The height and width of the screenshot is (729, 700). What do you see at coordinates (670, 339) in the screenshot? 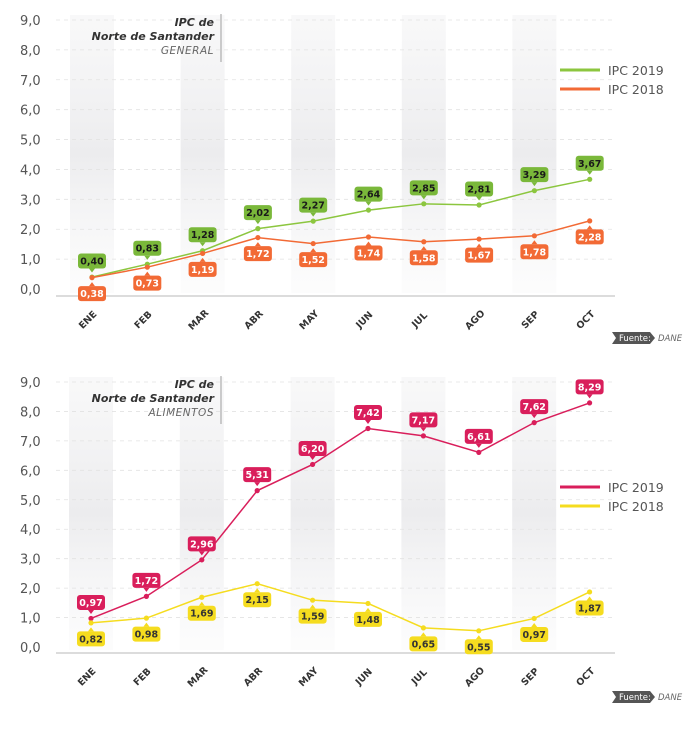
I see `source-value: DANE` at bounding box center [670, 339].